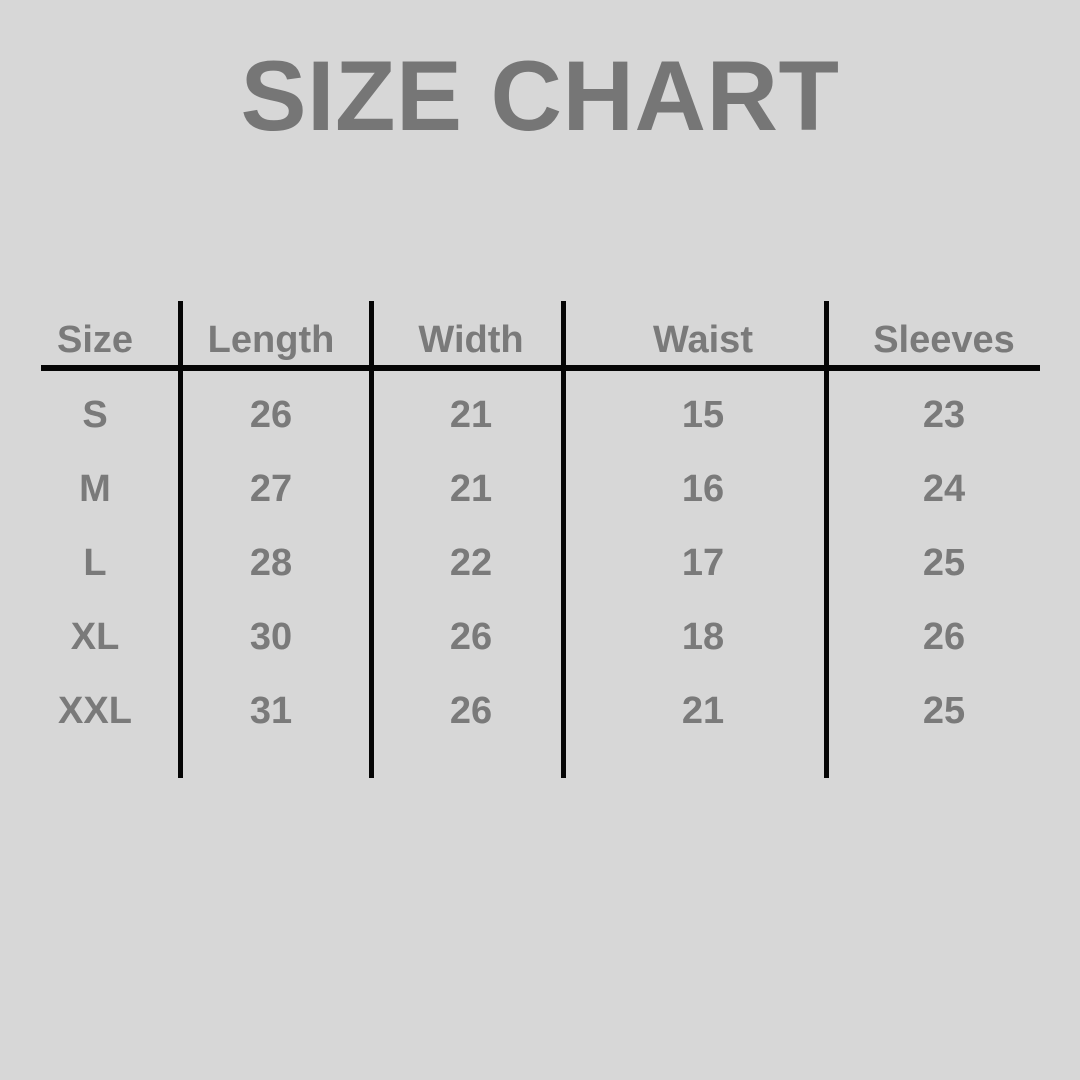 The width and height of the screenshot is (1080, 1080). What do you see at coordinates (703, 637) in the screenshot?
I see `cell-waist: 18` at bounding box center [703, 637].